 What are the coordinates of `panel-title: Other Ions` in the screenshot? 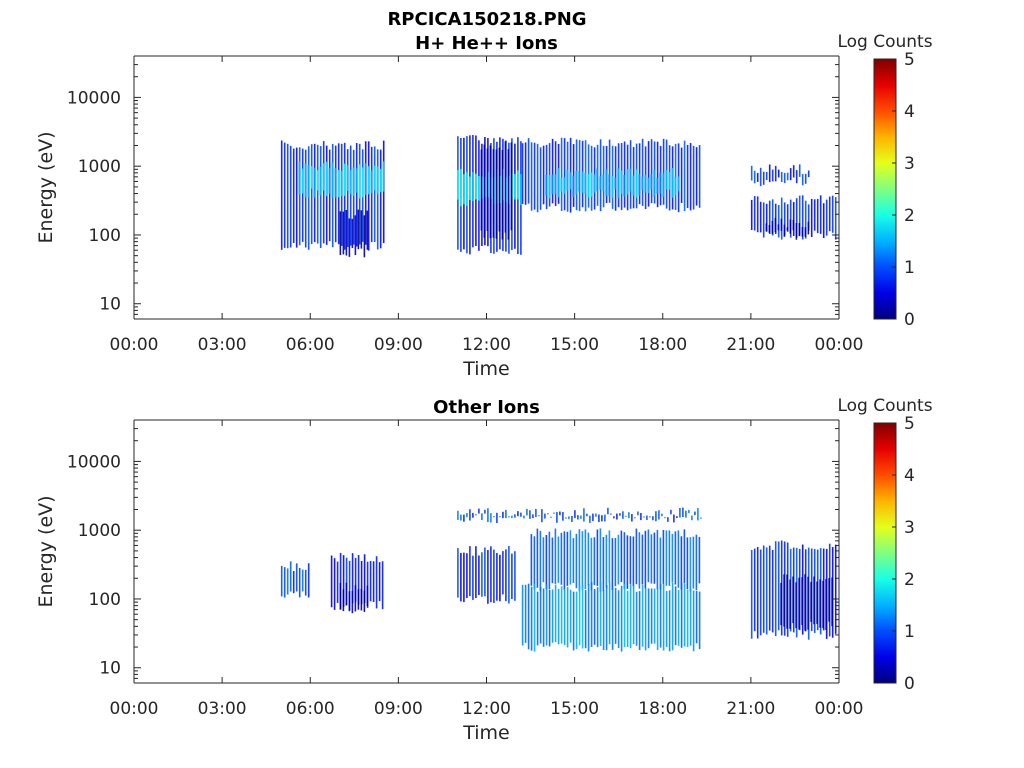 It's located at (486, 407).